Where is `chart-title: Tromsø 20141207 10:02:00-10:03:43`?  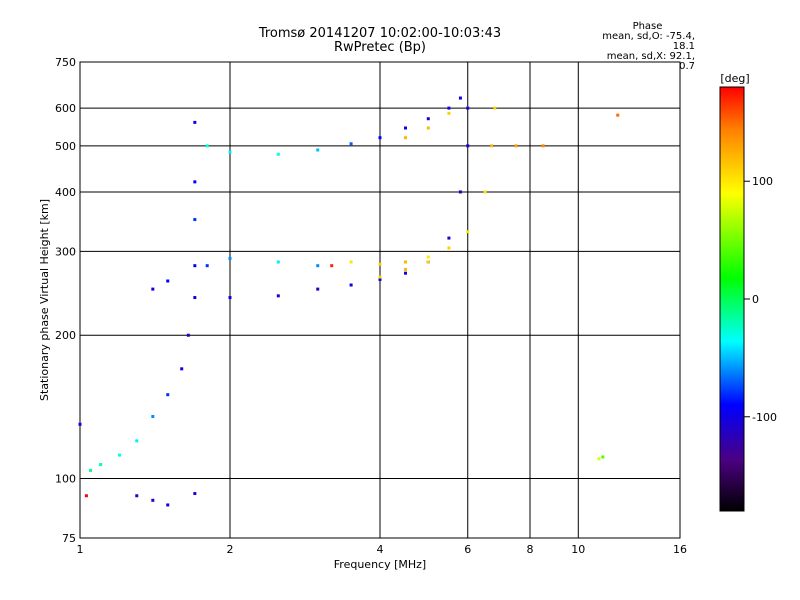
chart-title: Tromsø 20141207 10:02:00-10:03:43 is located at coordinates (380, 33).